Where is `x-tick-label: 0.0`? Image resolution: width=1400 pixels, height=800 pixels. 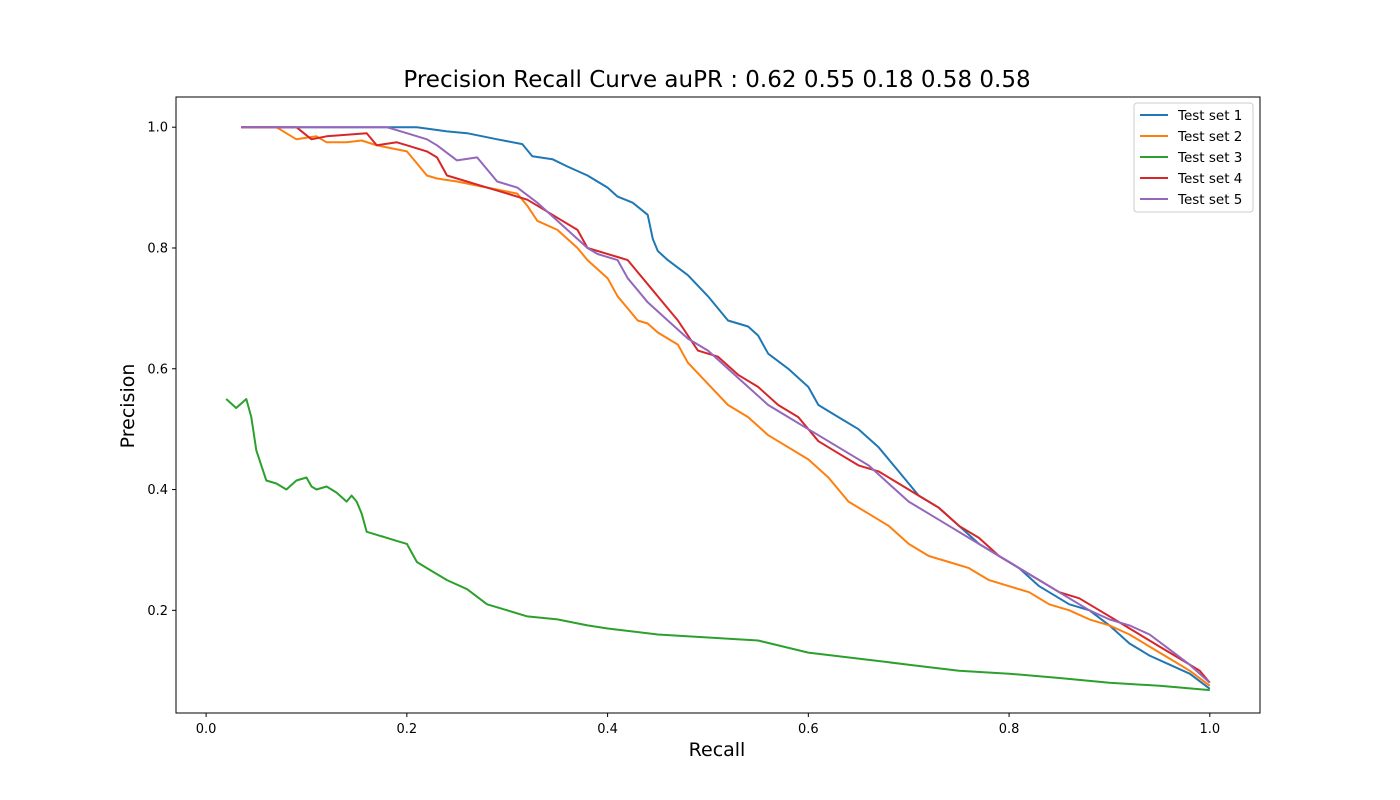
x-tick-label: 0.0 is located at coordinates (206, 729).